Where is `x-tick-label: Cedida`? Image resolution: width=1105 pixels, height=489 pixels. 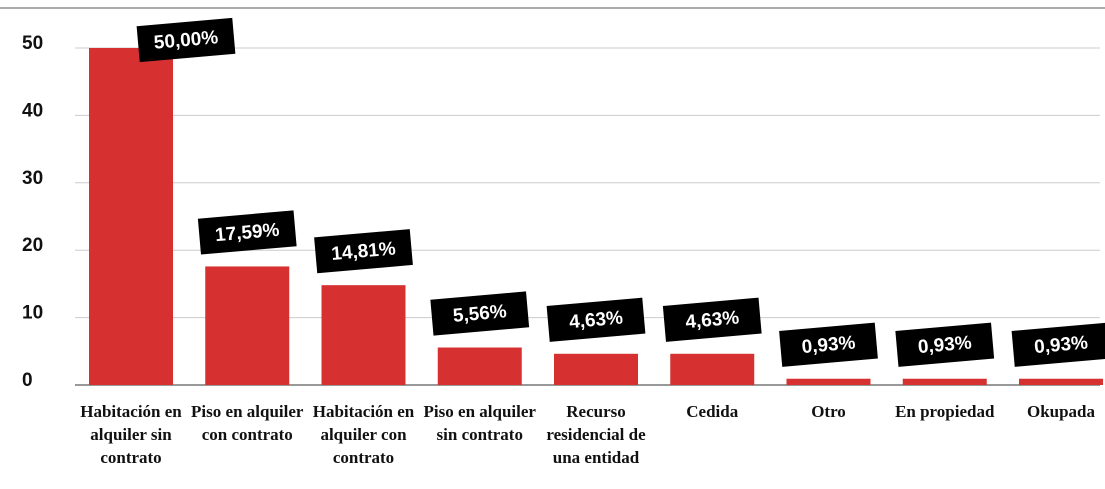
x-tick-label: Cedida is located at coordinates (712, 411).